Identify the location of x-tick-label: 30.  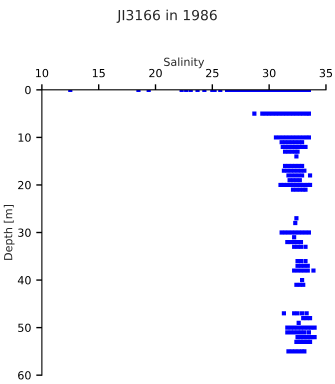
(269, 73).